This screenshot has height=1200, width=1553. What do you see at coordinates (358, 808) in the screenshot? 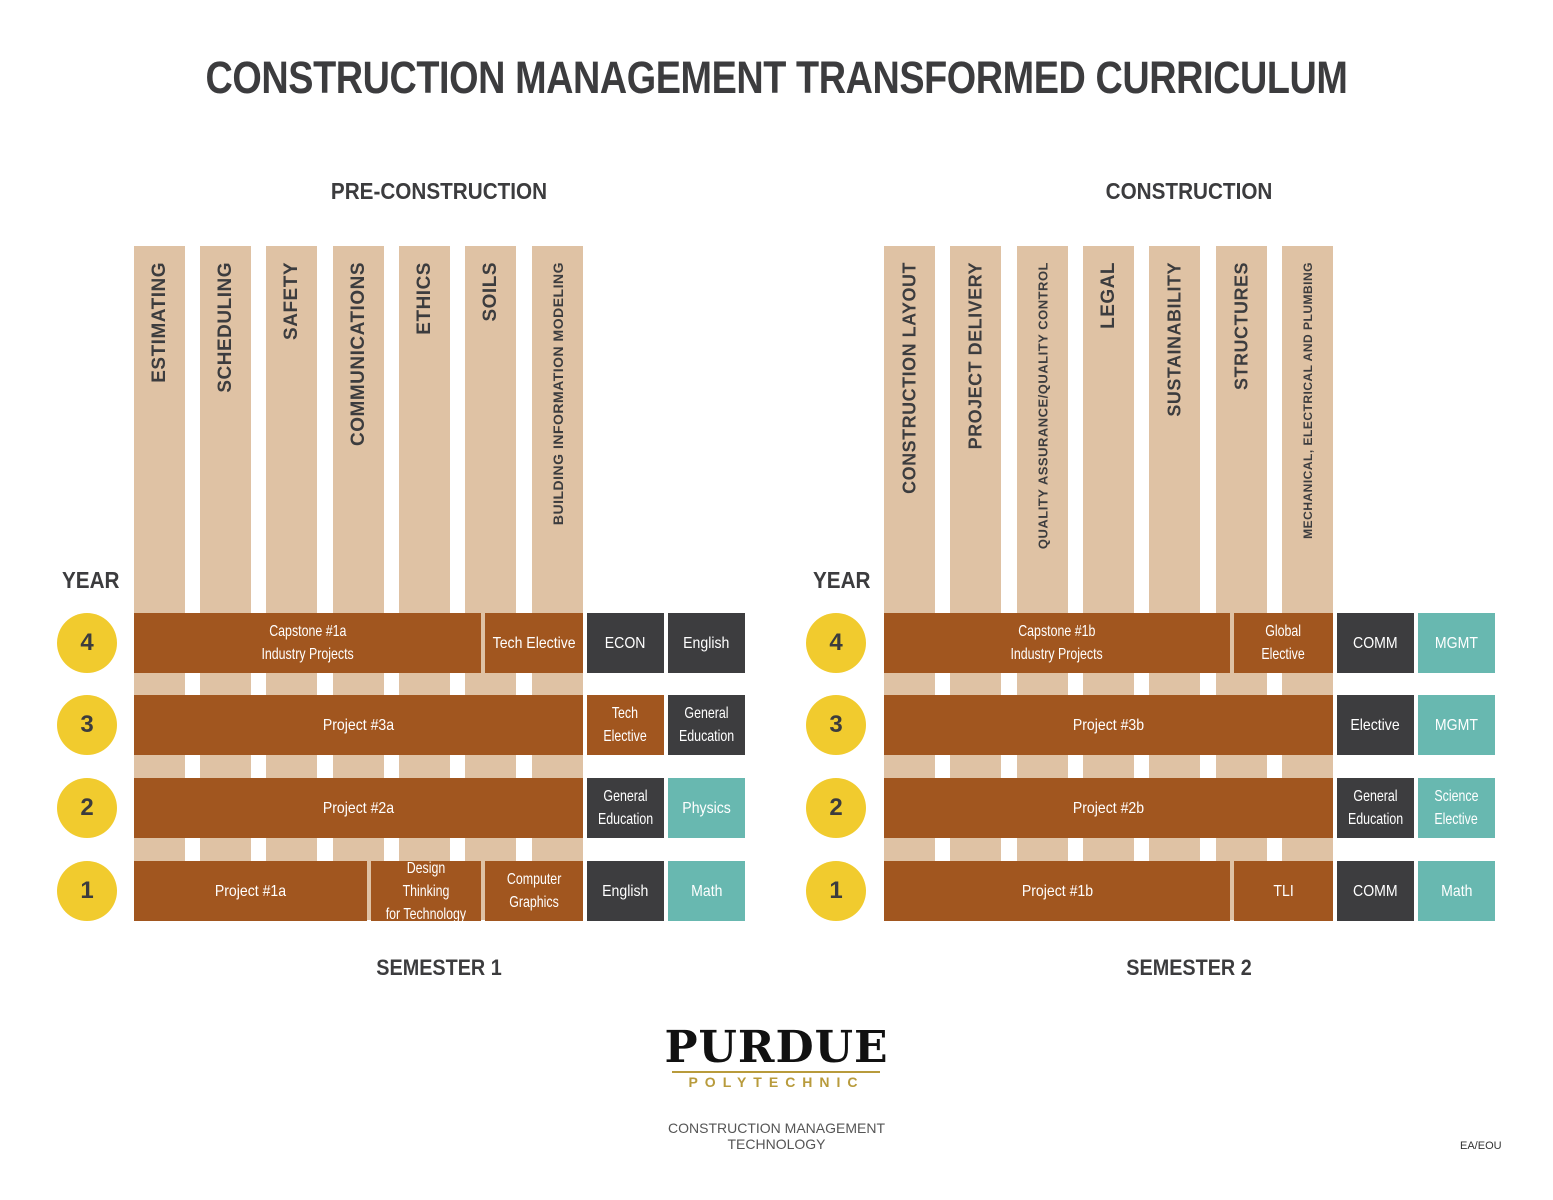
I see `course-project-2a: Project #2a` at bounding box center [358, 808].